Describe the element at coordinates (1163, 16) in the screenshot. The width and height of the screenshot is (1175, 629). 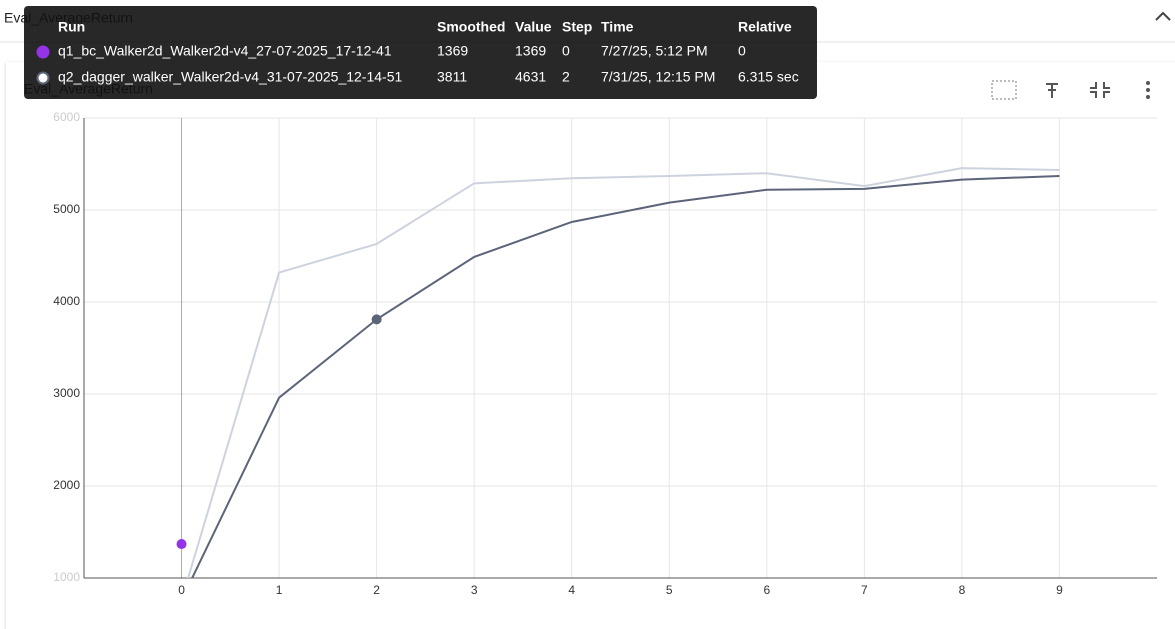
I see `collapse-button` at that location.